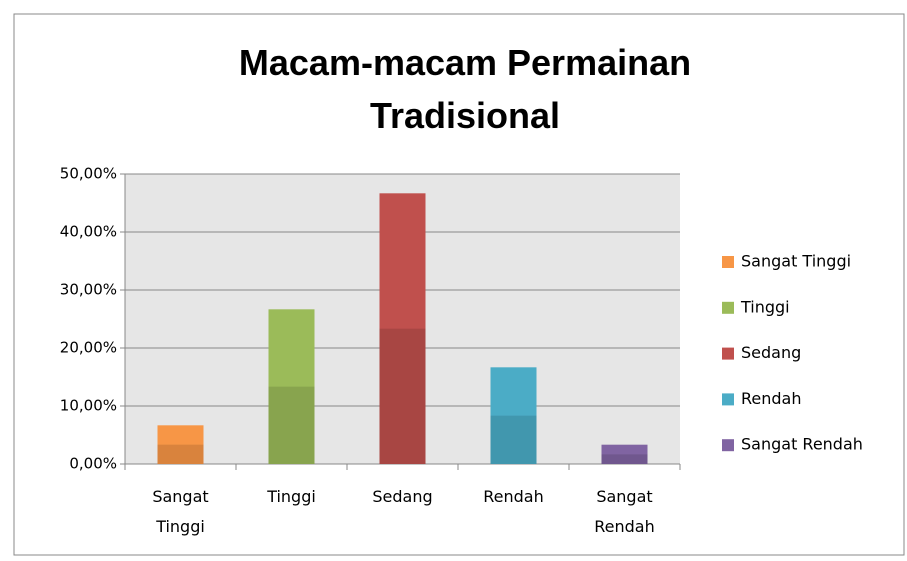  I want to click on y-tick-label: 50,00%, so click(88, 174).